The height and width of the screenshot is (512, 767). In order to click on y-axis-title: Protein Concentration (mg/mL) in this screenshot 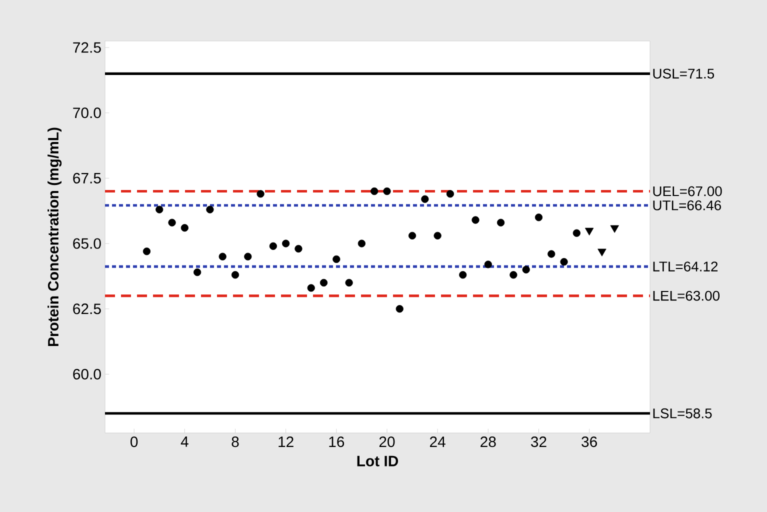, I will do `click(55, 237)`.